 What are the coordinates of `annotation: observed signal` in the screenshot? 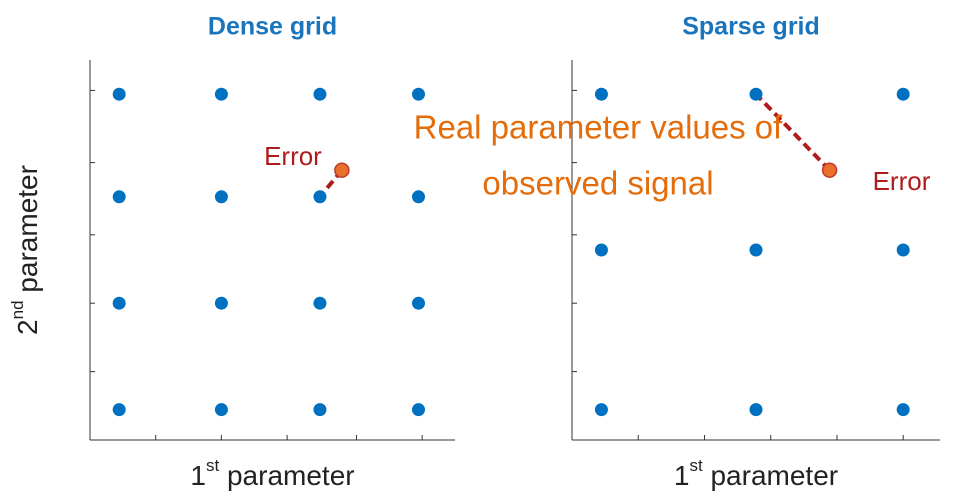 It's located at (597, 183).